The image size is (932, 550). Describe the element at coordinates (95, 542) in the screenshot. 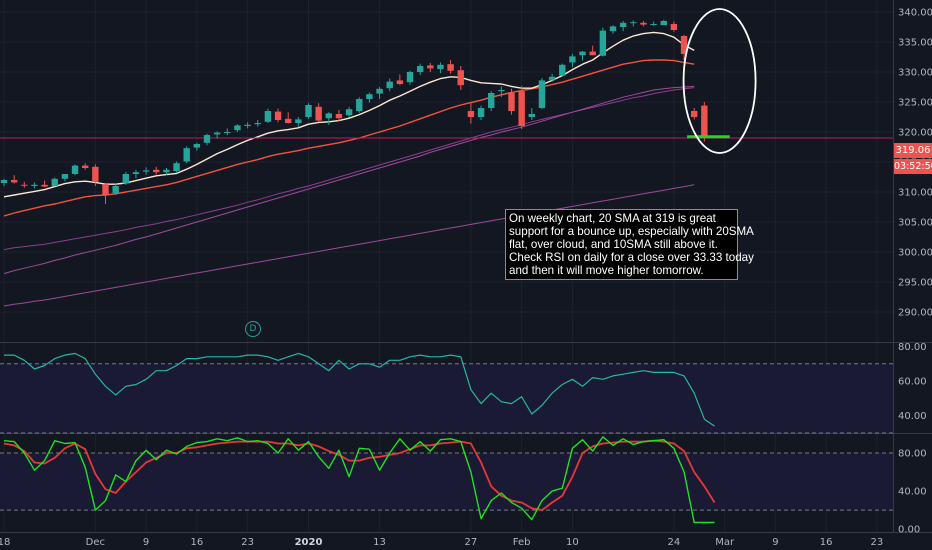

I see `x-tick-label: Dec` at that location.